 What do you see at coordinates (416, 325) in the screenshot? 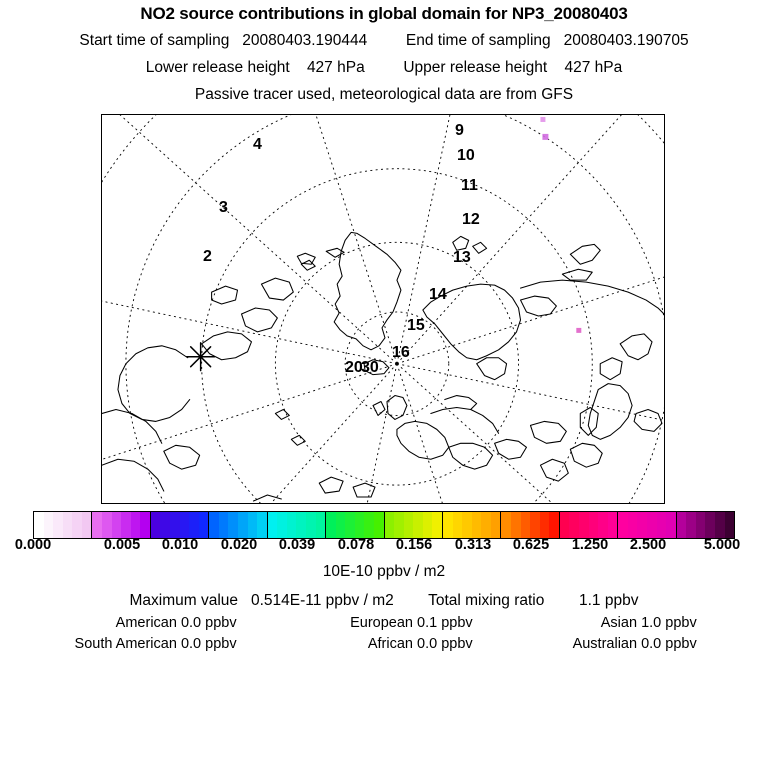
I see `meridian-label-15: 15` at bounding box center [416, 325].